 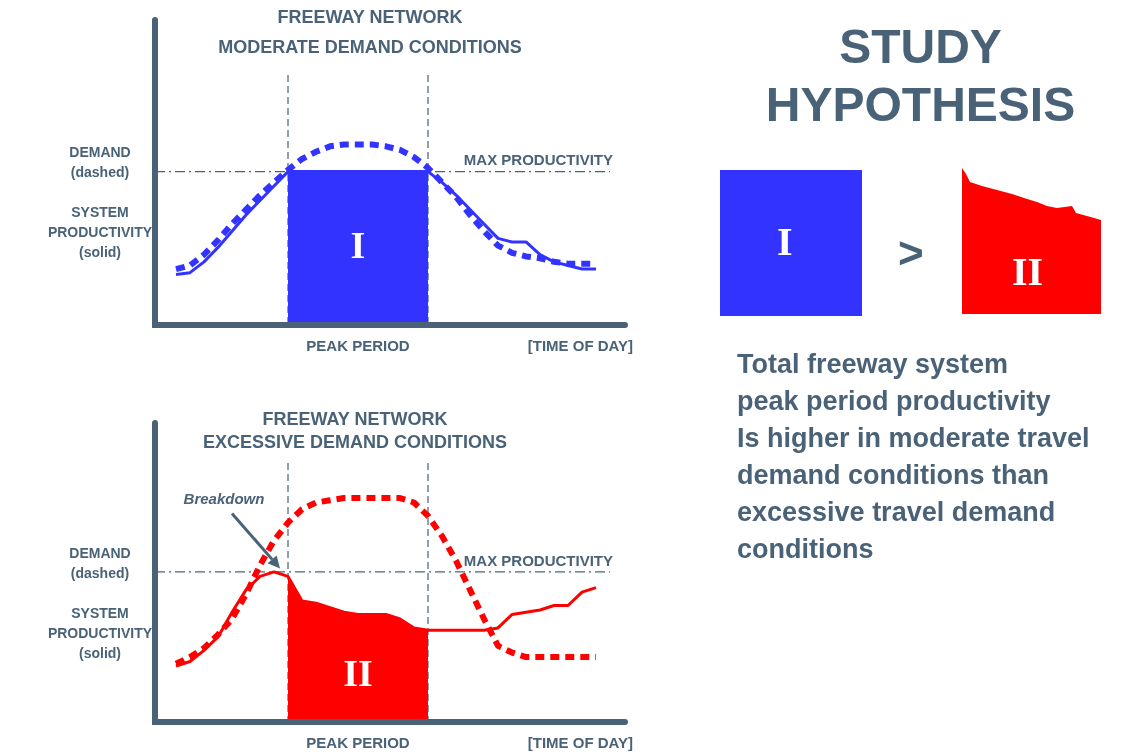 What do you see at coordinates (355, 441) in the screenshot?
I see `chart-subtitle: EXCESSIVE DEMAND CONDITIONS` at bounding box center [355, 441].